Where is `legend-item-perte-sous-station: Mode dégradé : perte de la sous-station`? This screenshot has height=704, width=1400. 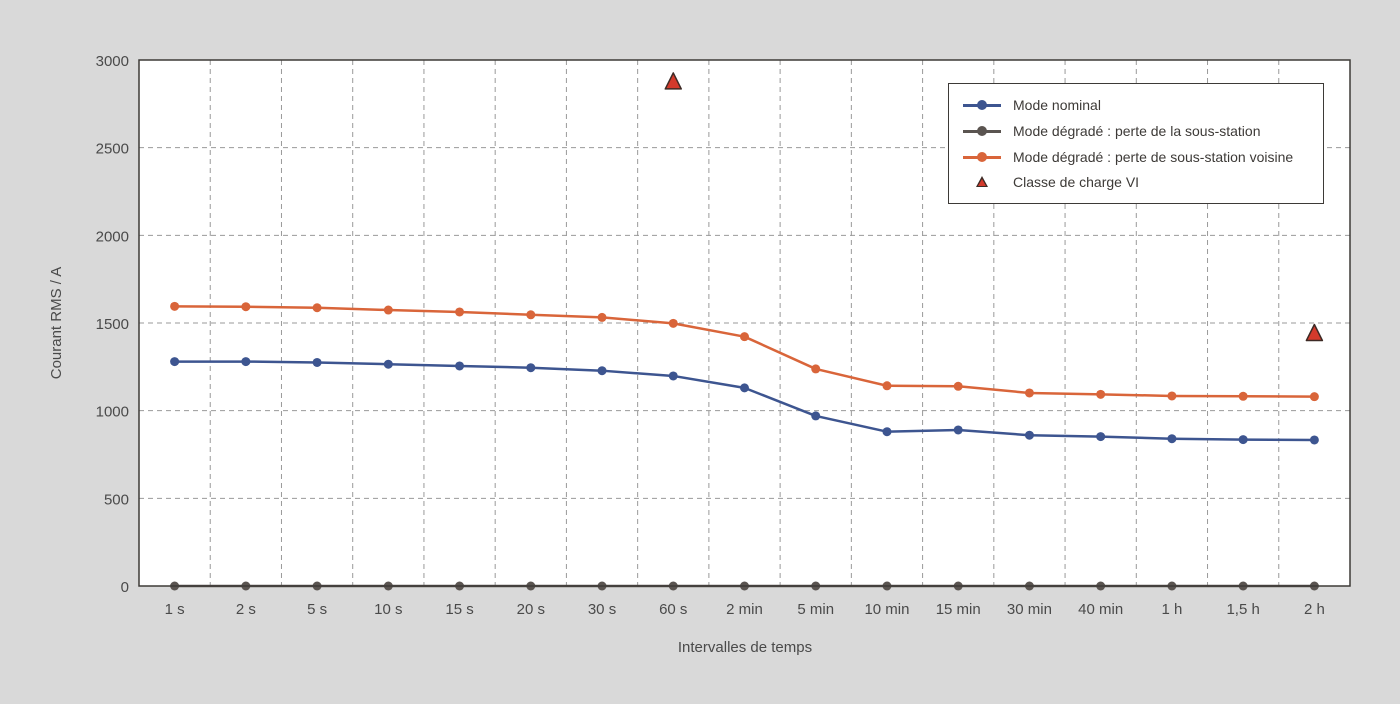 legend-item-perte-sous-station: Mode dégradé : perte de la sous-station is located at coordinates (1112, 131).